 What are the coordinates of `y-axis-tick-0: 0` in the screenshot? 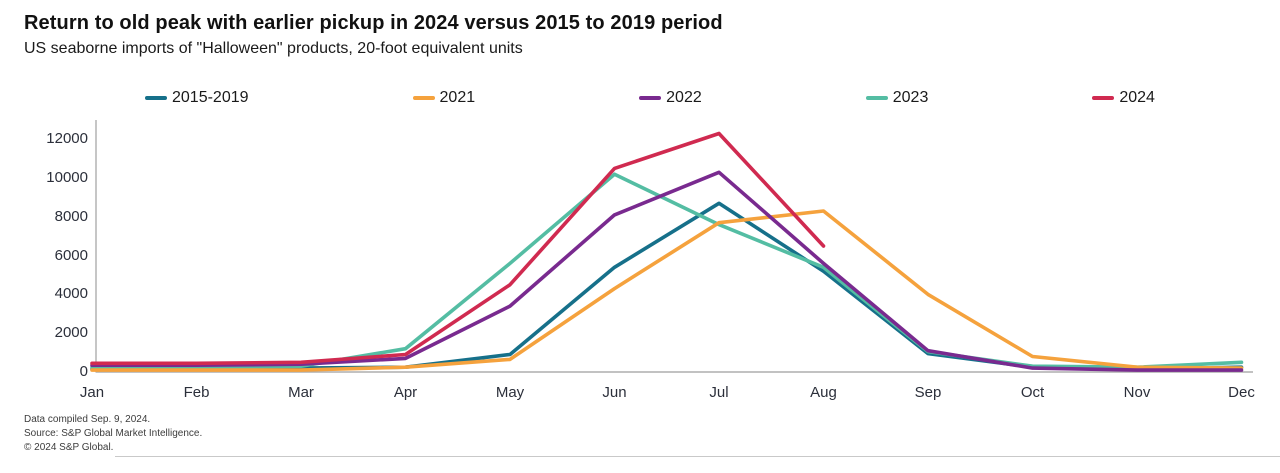 It's located at (83, 371).